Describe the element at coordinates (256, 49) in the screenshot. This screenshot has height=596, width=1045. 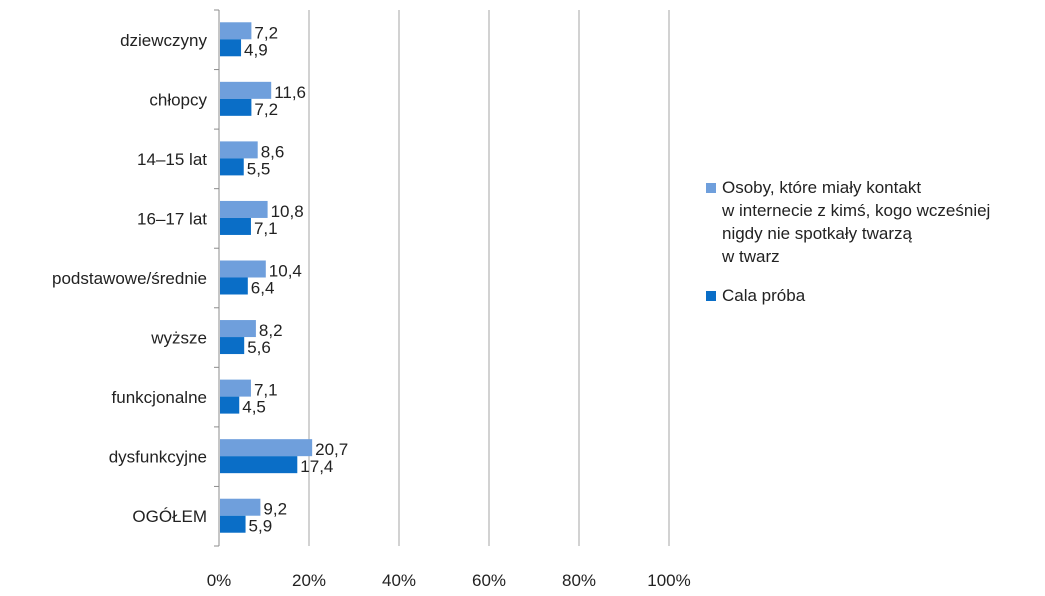
I see `data-label-series-2: 4,9` at that location.